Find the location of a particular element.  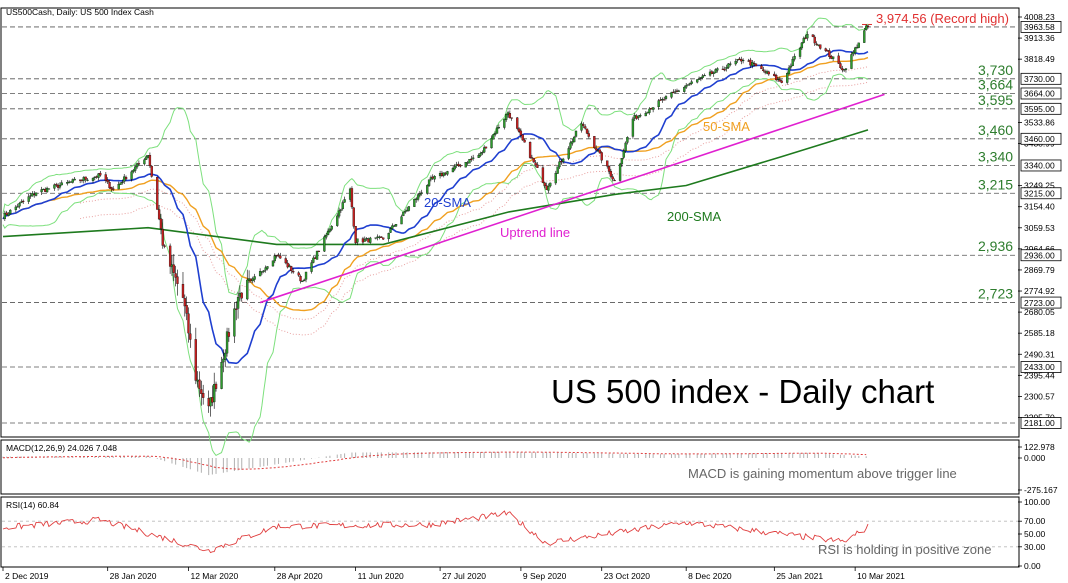

macd-y-tick-label: 0.000 is located at coordinates (1035, 458).